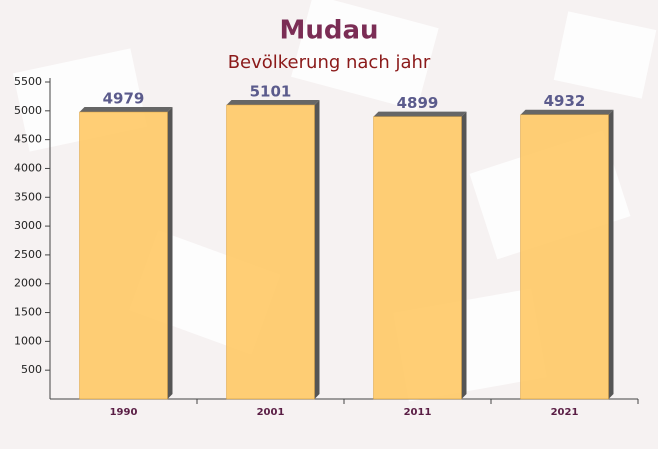 This screenshot has height=449, width=658. Describe the element at coordinates (28, 312) in the screenshot. I see `y-tick-label: 1500` at that location.